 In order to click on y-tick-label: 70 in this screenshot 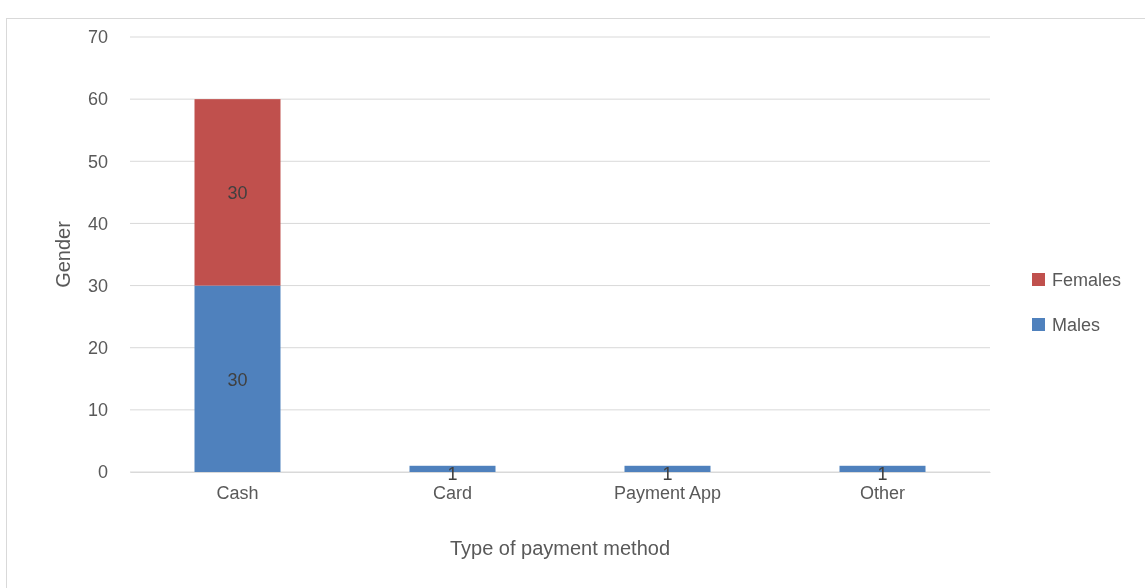, I will do `click(97, 37)`.